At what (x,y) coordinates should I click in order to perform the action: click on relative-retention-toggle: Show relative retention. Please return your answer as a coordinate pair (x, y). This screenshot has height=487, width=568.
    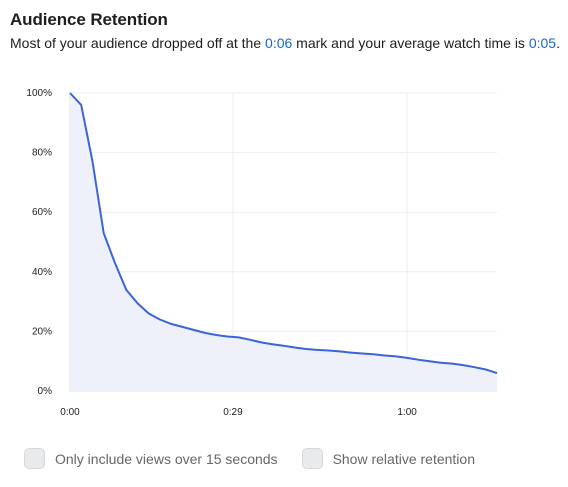
    Looking at the image, I should click on (388, 458).